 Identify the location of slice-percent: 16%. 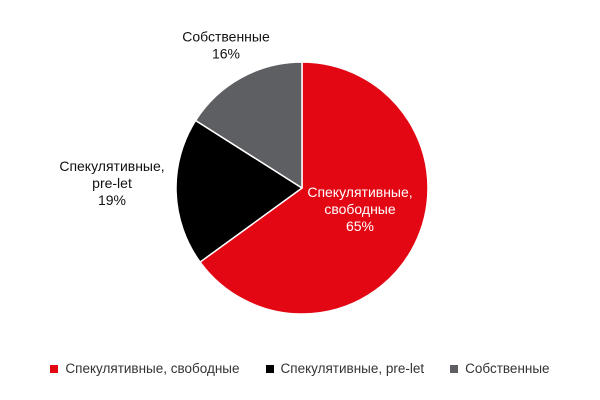
(226, 54).